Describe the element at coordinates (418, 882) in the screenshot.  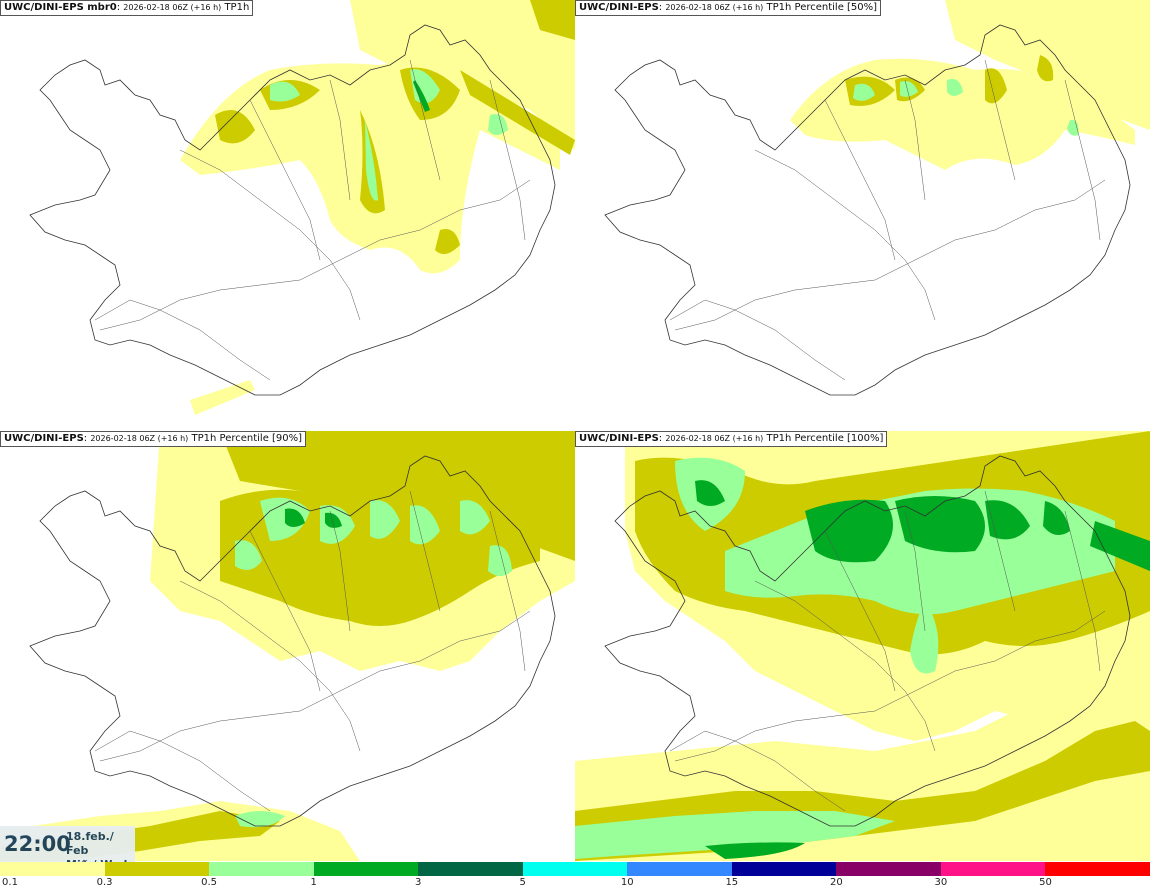
I see `legend-label: 3` at that location.